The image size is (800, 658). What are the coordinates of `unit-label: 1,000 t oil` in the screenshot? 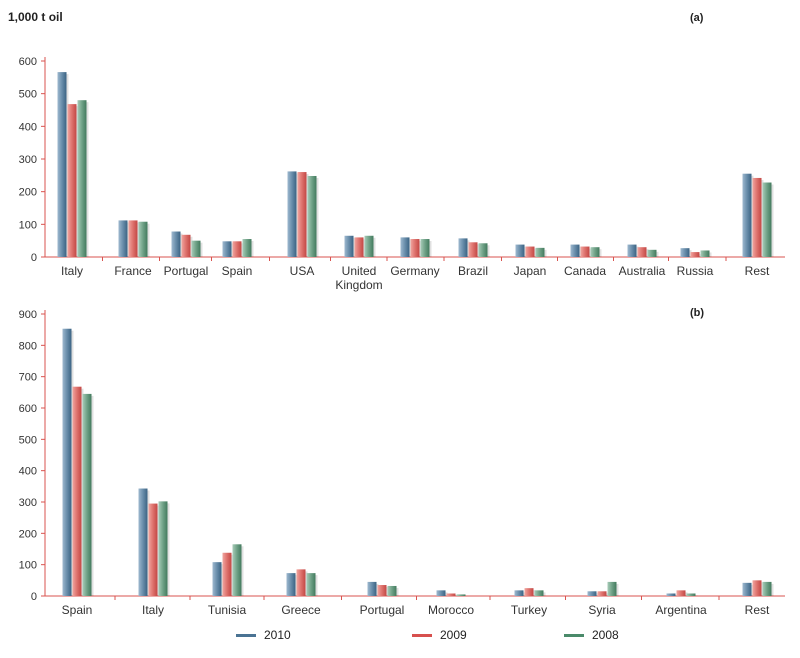 It's located at (35, 17).